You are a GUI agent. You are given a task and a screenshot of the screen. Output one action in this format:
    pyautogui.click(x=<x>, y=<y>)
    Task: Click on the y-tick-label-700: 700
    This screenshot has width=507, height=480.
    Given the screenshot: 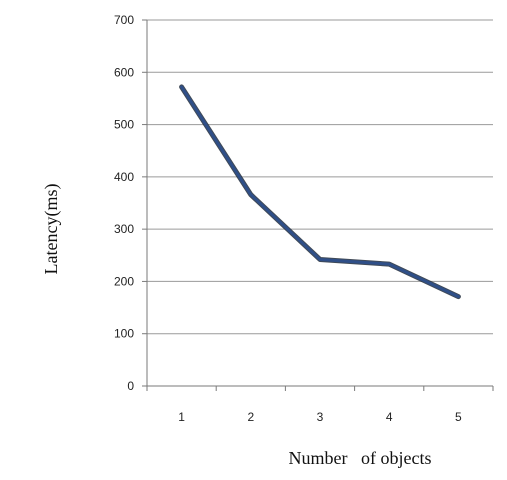 What is the action you would take?
    pyautogui.click(x=124, y=20)
    